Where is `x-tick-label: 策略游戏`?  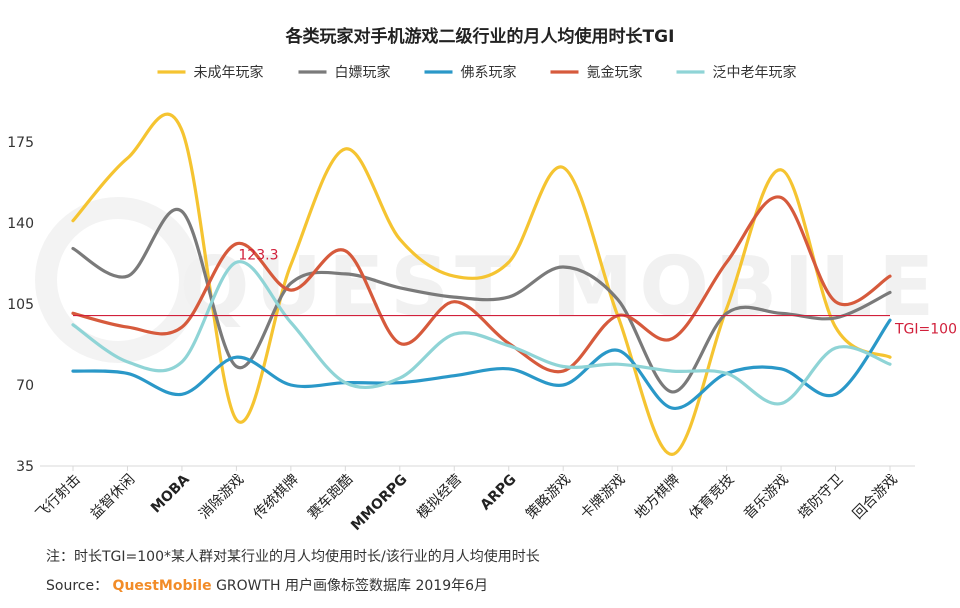
x-tick-label: 策略游戏 is located at coordinates (548, 497).